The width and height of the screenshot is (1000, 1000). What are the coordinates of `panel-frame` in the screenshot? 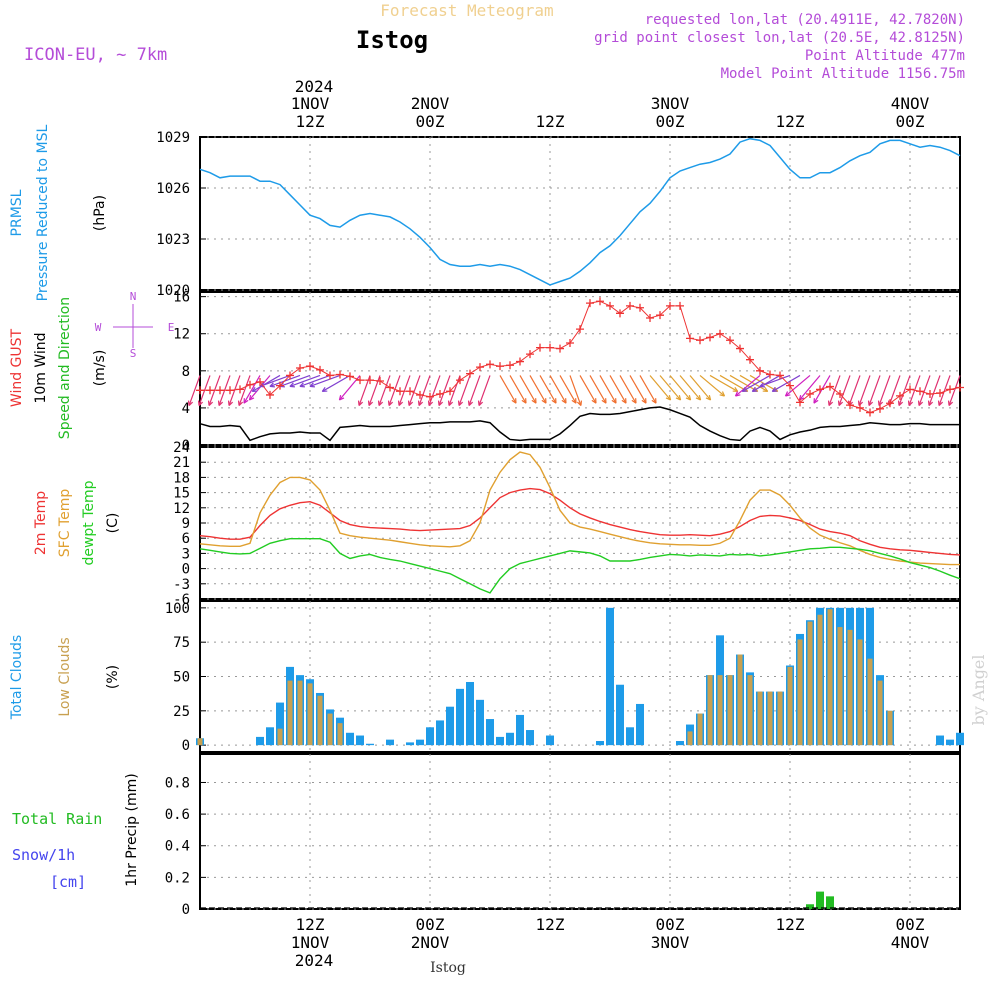 It's located at (580, 368).